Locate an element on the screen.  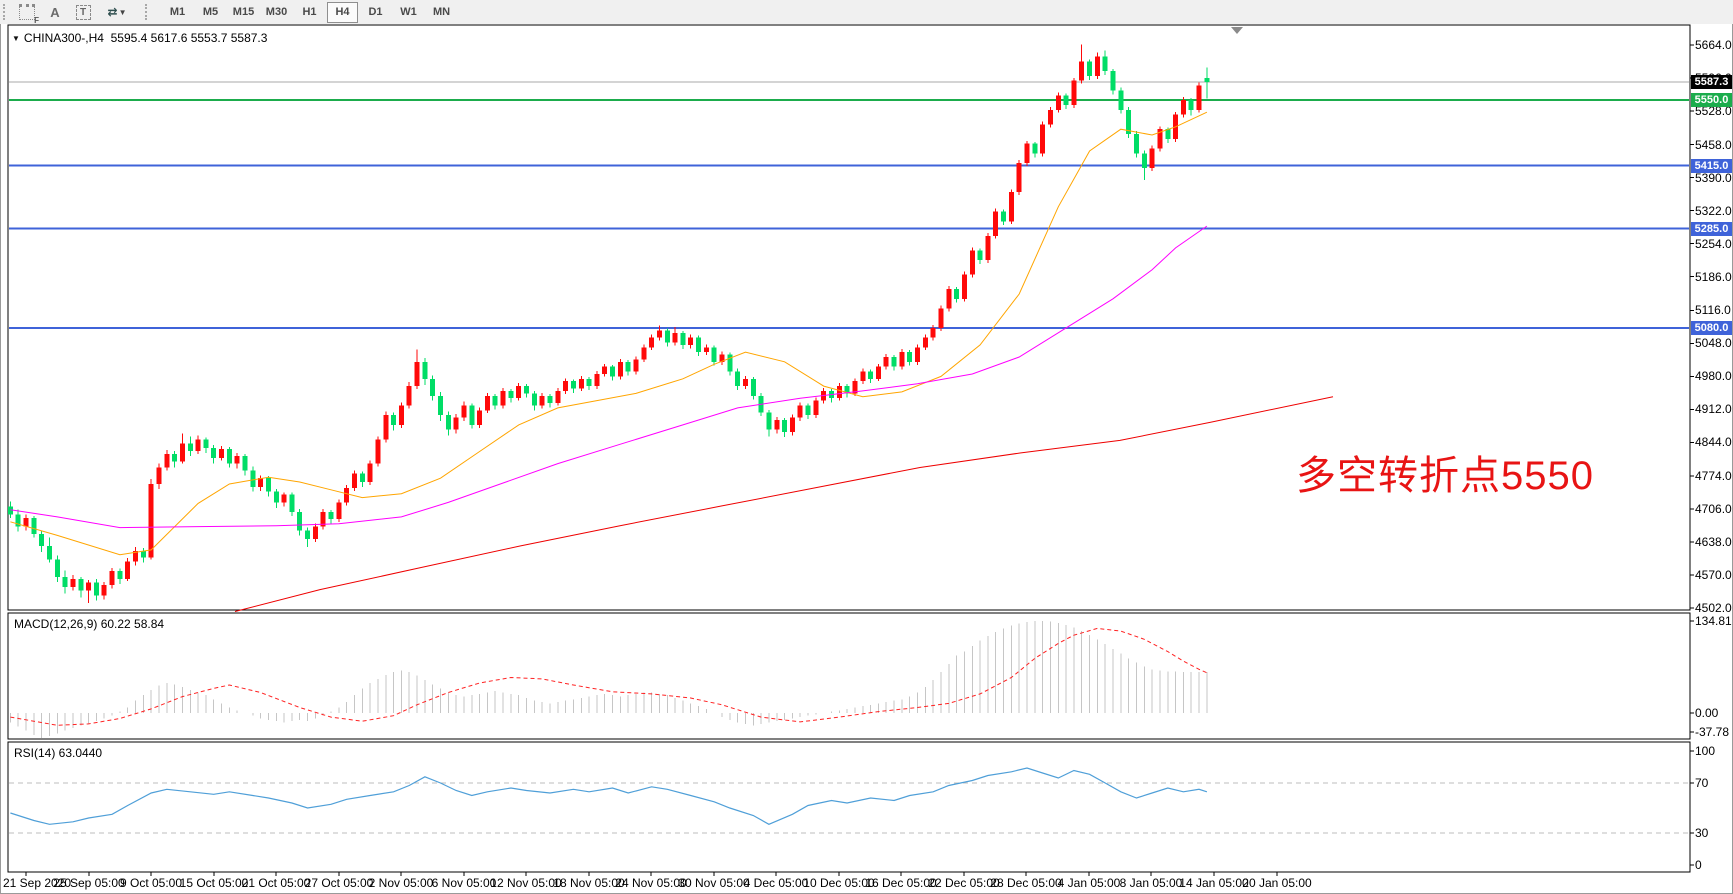
timeframe-button-M5: M5 is located at coordinates (210, 12).